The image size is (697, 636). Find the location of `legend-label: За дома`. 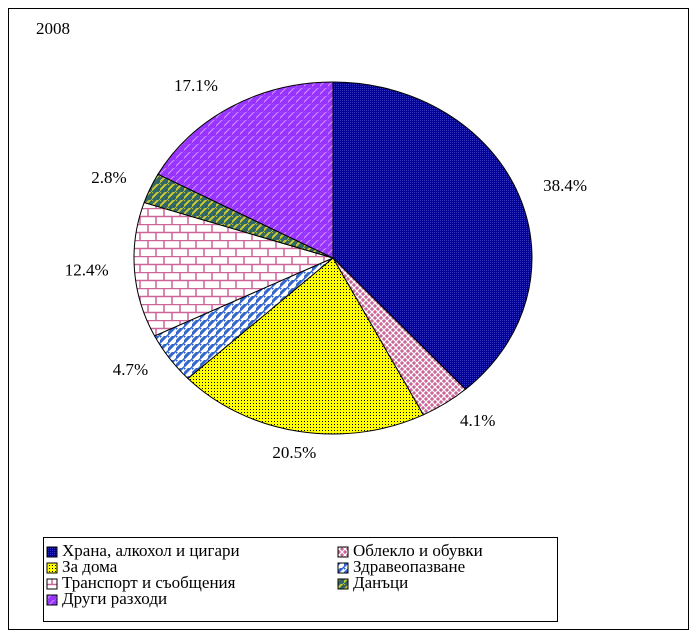

legend-label: За дома is located at coordinates (90, 566).